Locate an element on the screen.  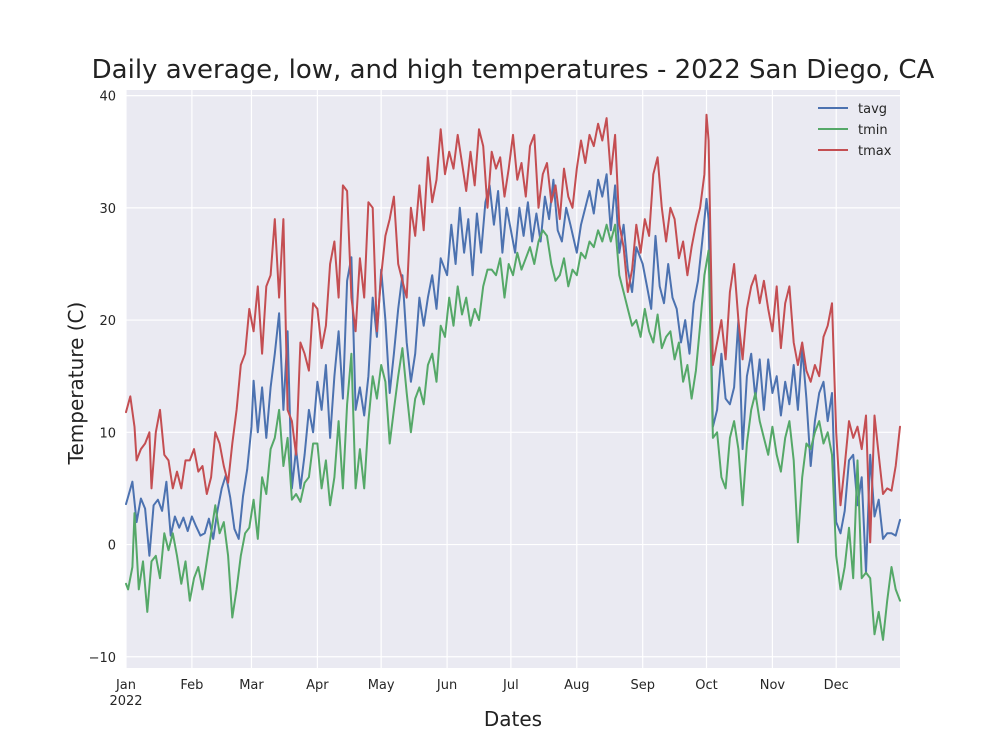
x-tick-label: Jan is located at coordinates (125, 685).